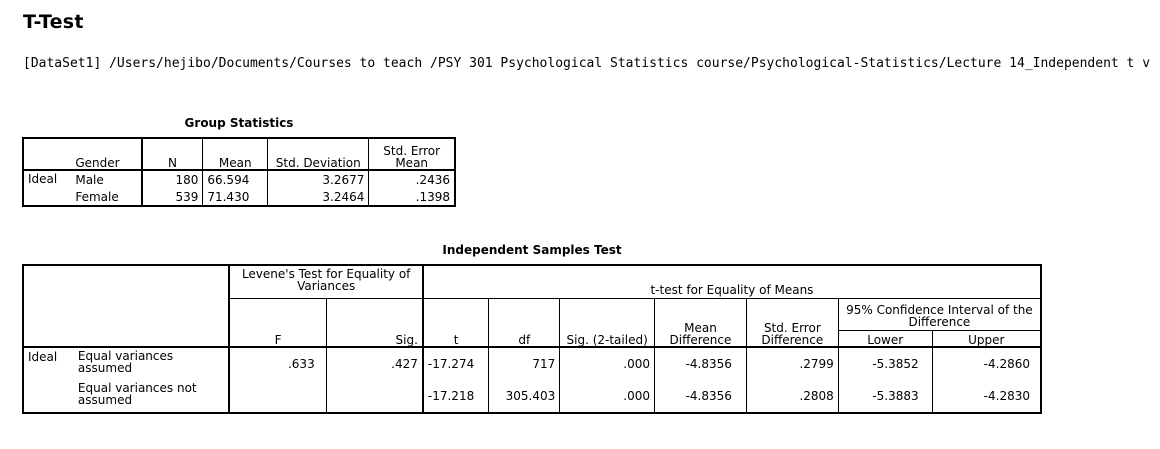 The image size is (1160, 449). Describe the element at coordinates (137, 394) in the screenshot. I see `row-label: Equal variances not assumed` at that location.